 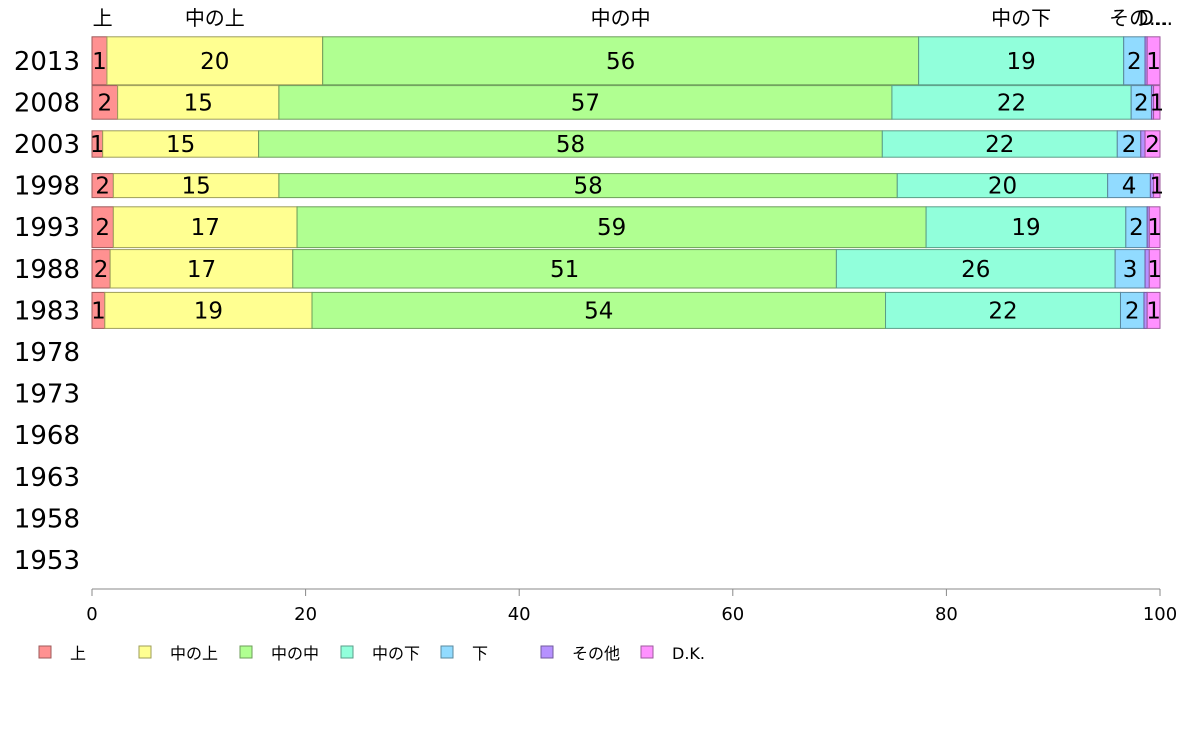 I want to click on data-label-1998-下: 4, so click(x=1129, y=187).